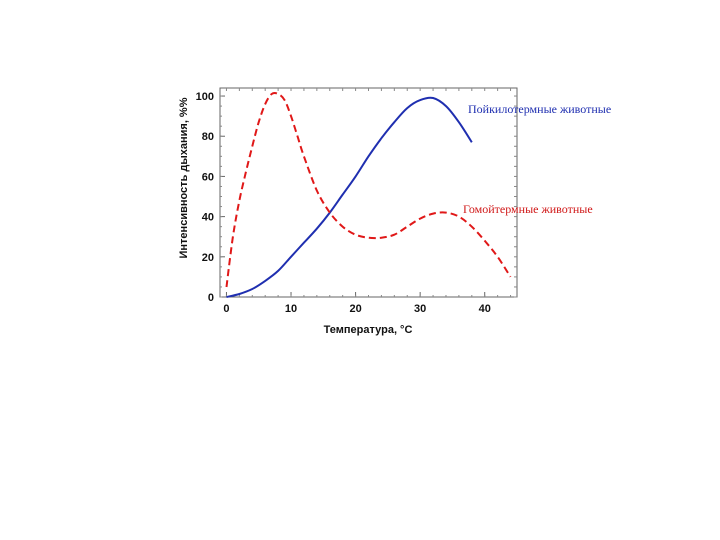 This screenshot has height=540, width=720. I want to click on x-tick-label: 40, so click(485, 309).